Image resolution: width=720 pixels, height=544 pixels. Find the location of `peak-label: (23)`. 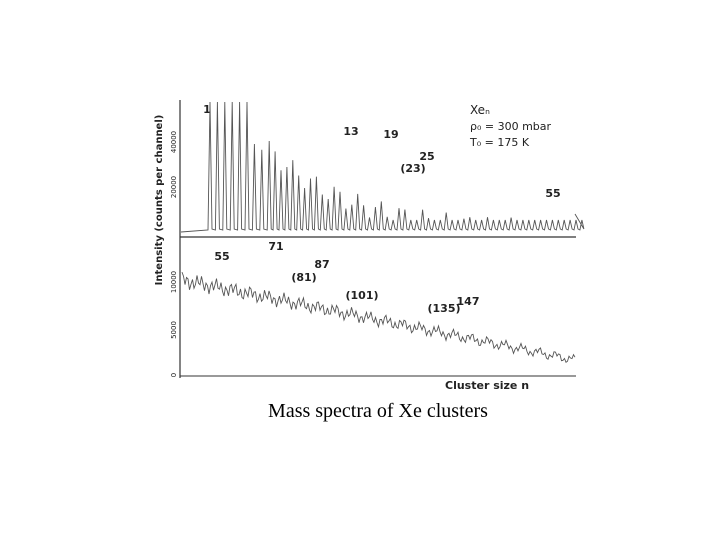

peak-label: (23) is located at coordinates (412, 168).